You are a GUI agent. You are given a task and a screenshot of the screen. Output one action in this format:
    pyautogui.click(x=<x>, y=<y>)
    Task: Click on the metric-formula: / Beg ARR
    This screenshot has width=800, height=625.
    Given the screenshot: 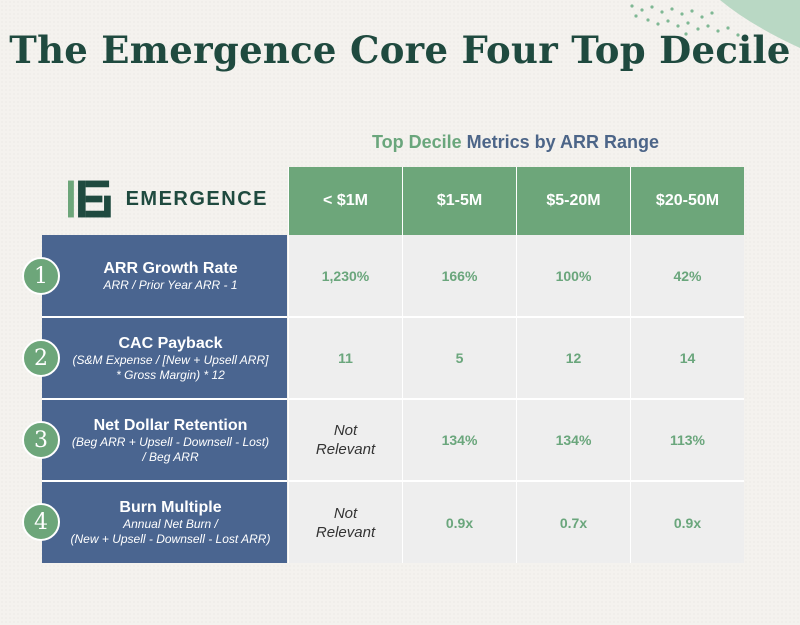 What is the action you would take?
    pyautogui.click(x=170, y=456)
    